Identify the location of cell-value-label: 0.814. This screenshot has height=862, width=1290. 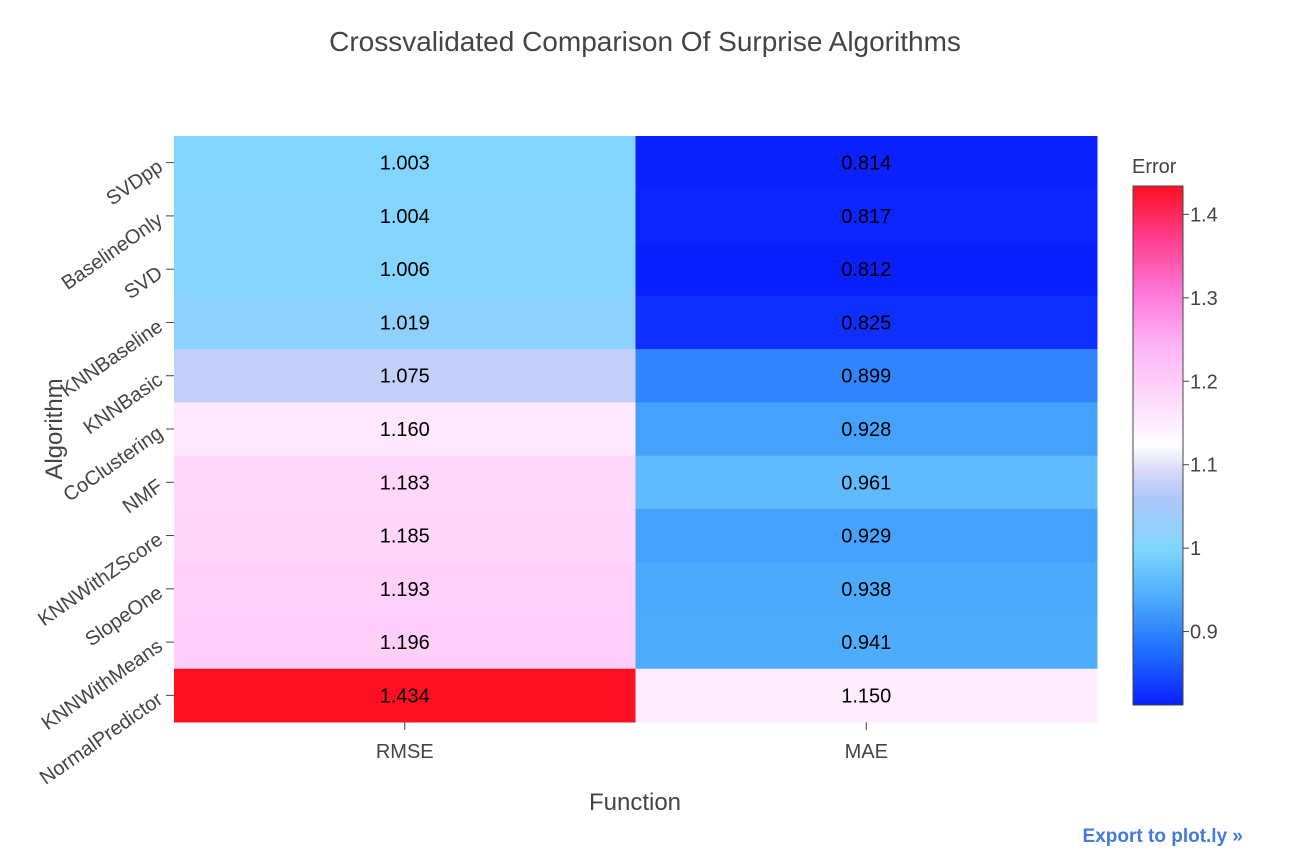
(866, 164).